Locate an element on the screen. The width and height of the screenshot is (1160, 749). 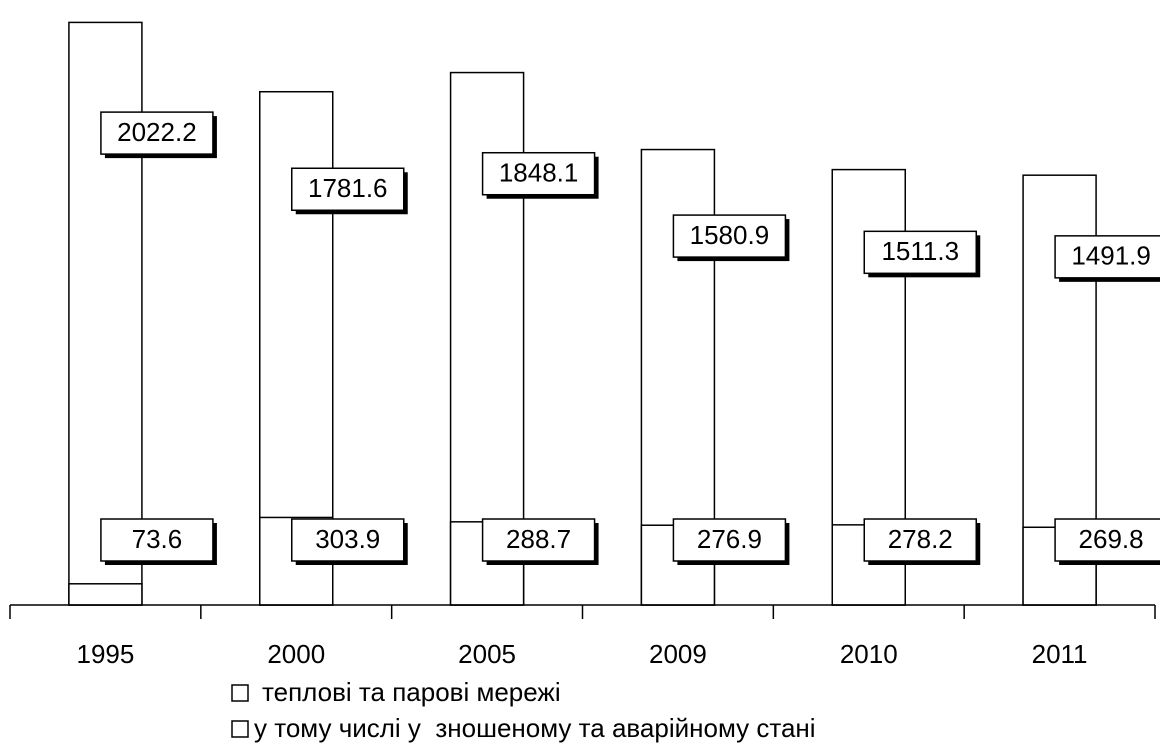
data-label: 1580.9 is located at coordinates (730, 235).